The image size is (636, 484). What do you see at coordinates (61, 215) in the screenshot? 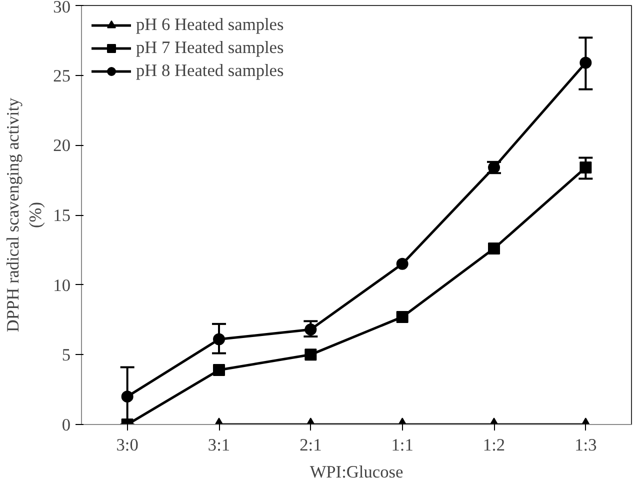
I see `y-tick-label: 15` at bounding box center [61, 215].